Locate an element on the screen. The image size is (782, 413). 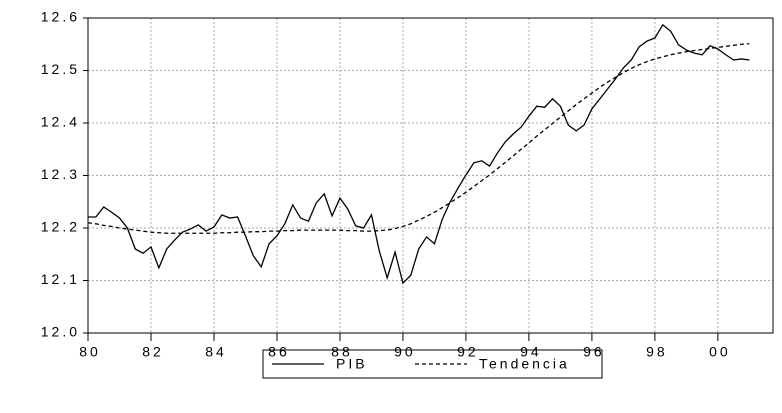
legend-label: Tendencia is located at coordinates (524, 364).